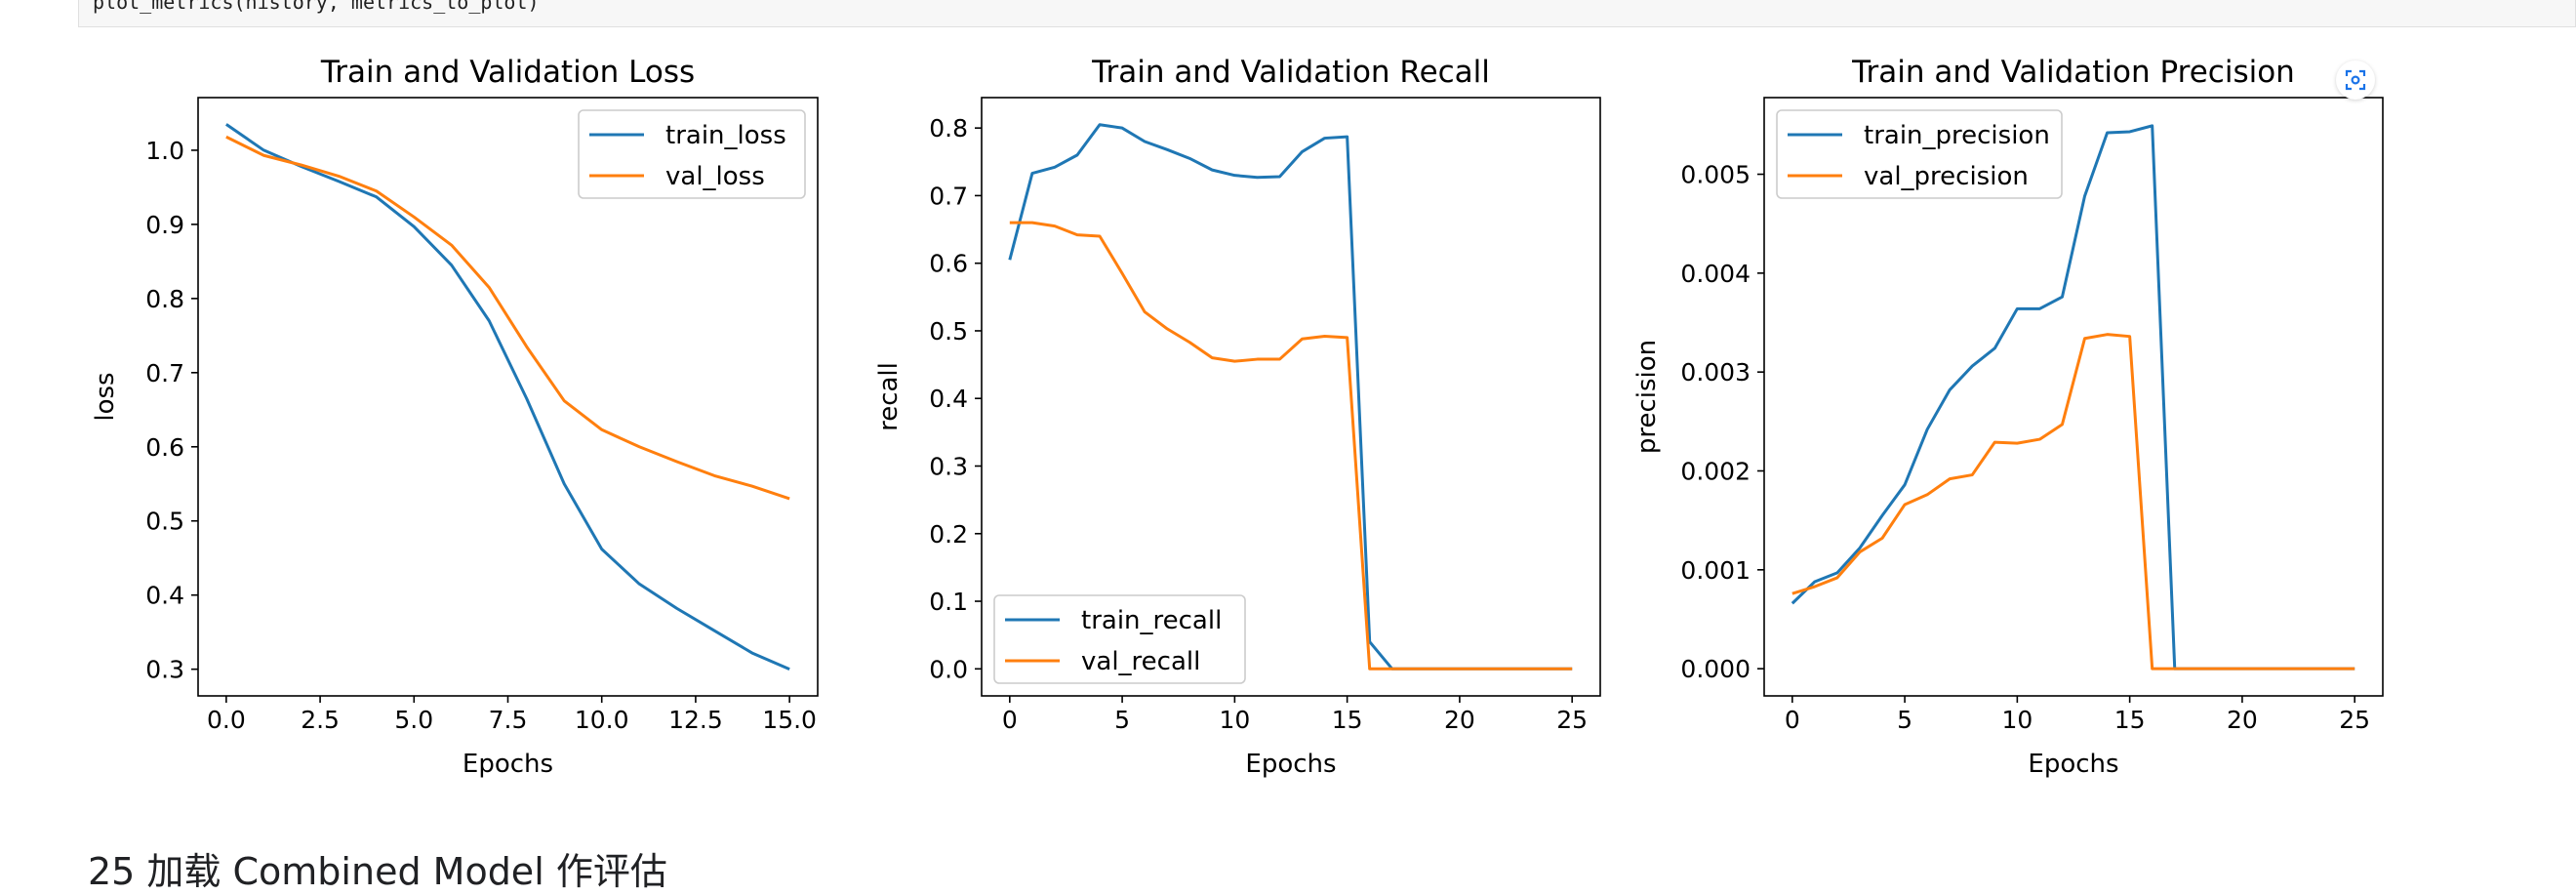 Image resolution: width=2576 pixels, height=895 pixels. Describe the element at coordinates (316, 7) in the screenshot. I see `code-line: plot_metrics(history, metrics_to_plot)` at that location.